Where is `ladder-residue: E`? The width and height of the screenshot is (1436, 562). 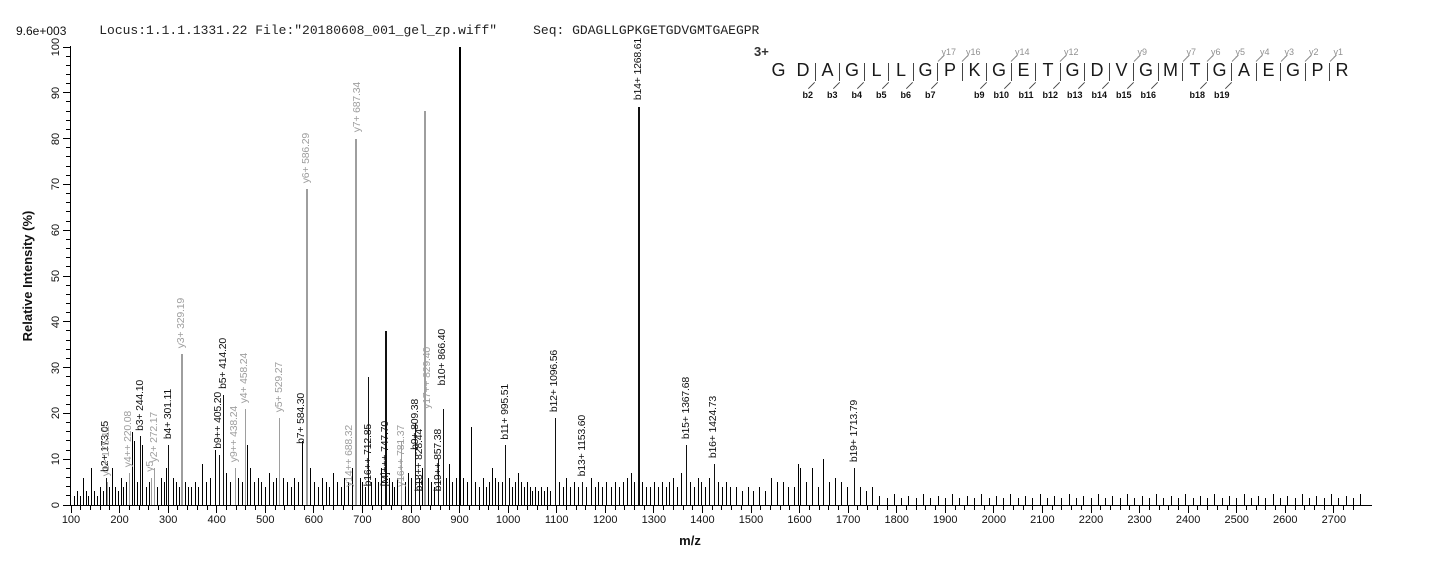 ladder-residue: E is located at coordinates (1023, 70).